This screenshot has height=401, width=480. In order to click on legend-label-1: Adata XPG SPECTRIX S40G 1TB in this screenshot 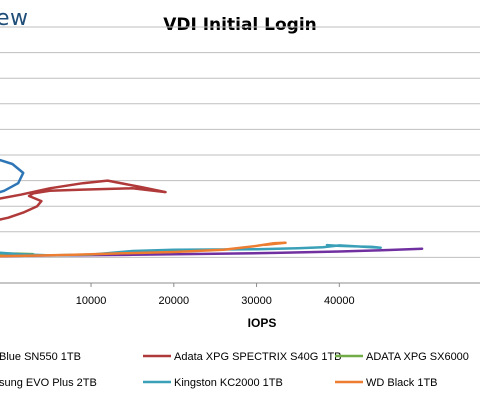, I will do `click(258, 357)`.